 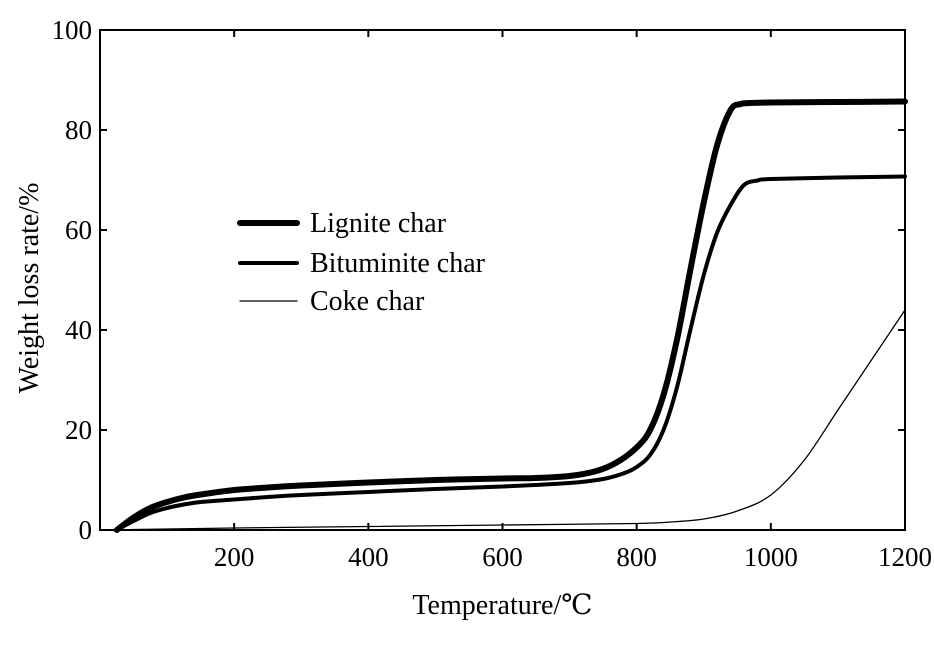 What do you see at coordinates (367, 301) in the screenshot?
I see `legend-label-coke-char: Coke char` at bounding box center [367, 301].